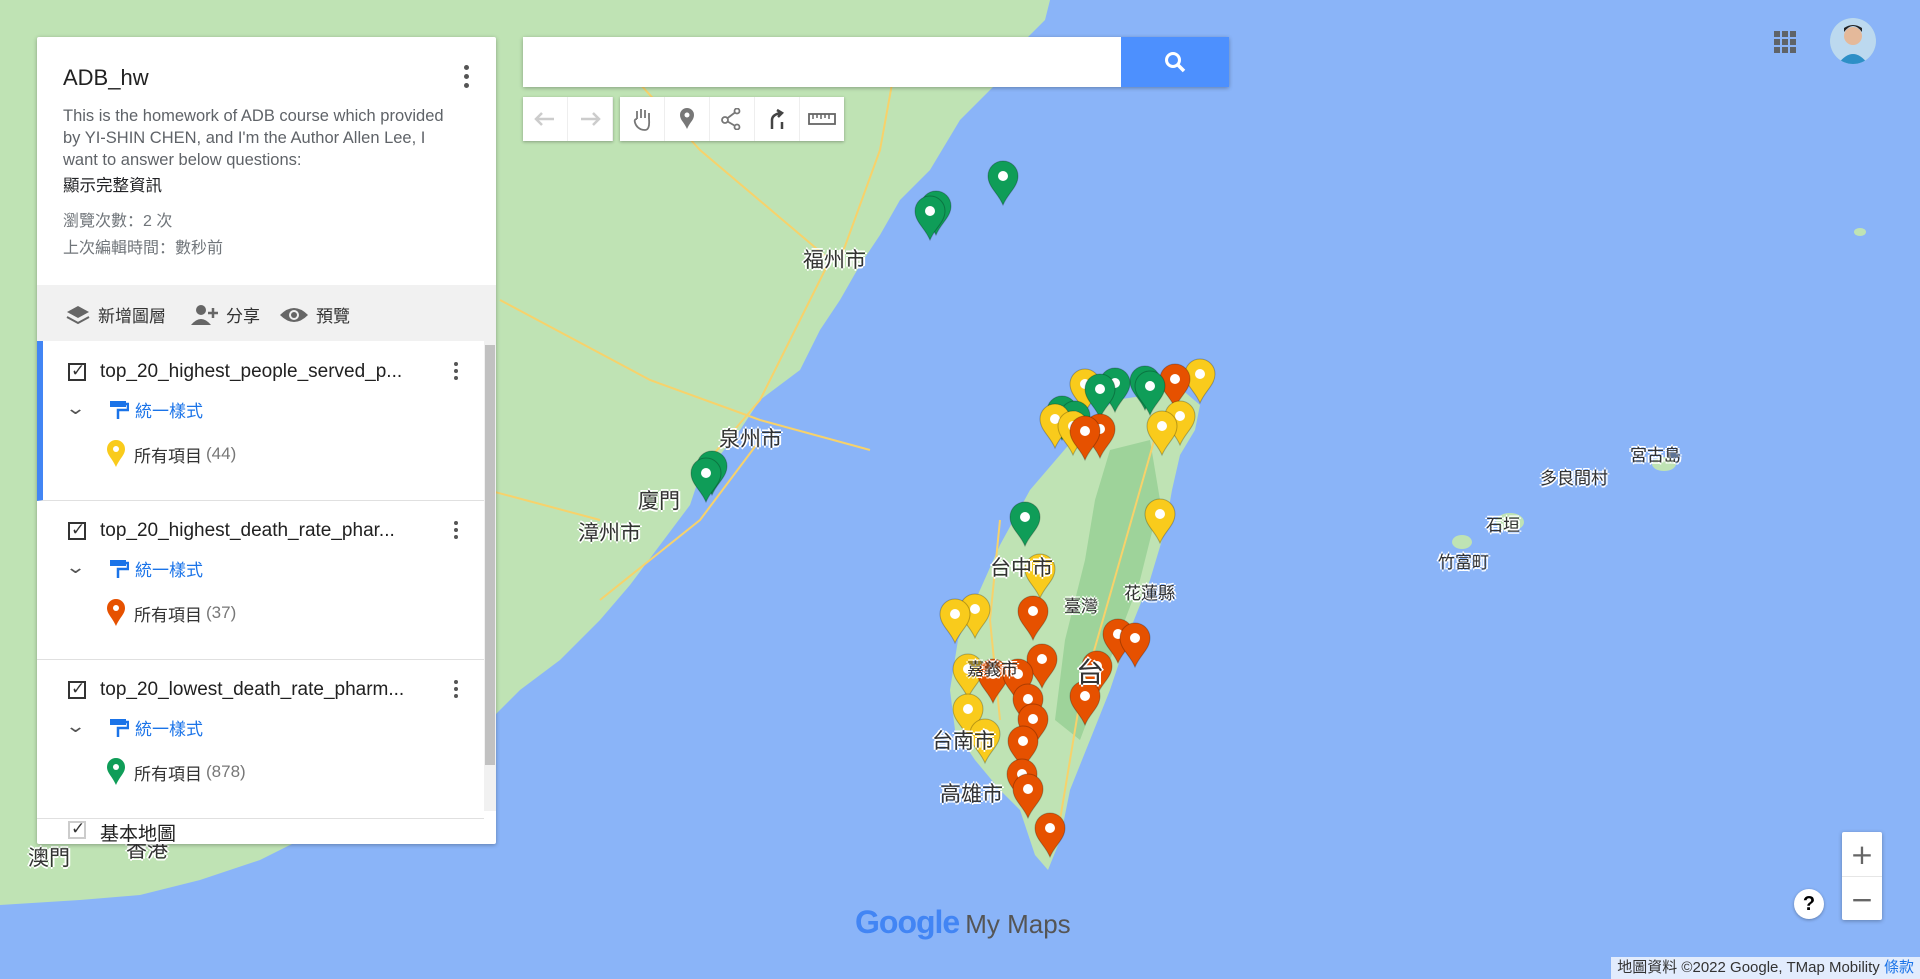 The height and width of the screenshot is (979, 1920). Describe the element at coordinates (116, 771) in the screenshot. I see `green-pin-icon` at that location.